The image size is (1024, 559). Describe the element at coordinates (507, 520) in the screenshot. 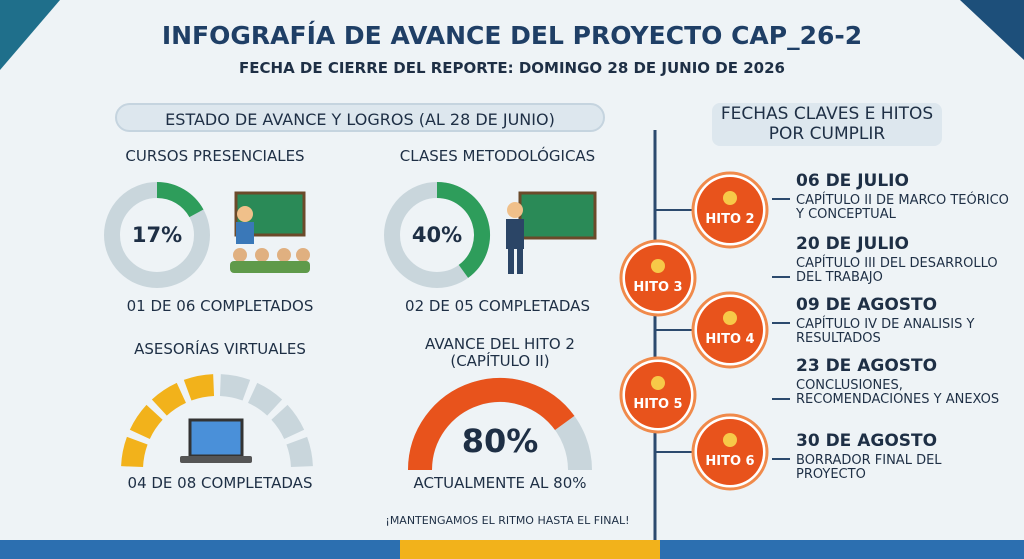

I see `footer: ¡MANTENGAMOS EL RITMO HASTA EL FINAL!` at that location.